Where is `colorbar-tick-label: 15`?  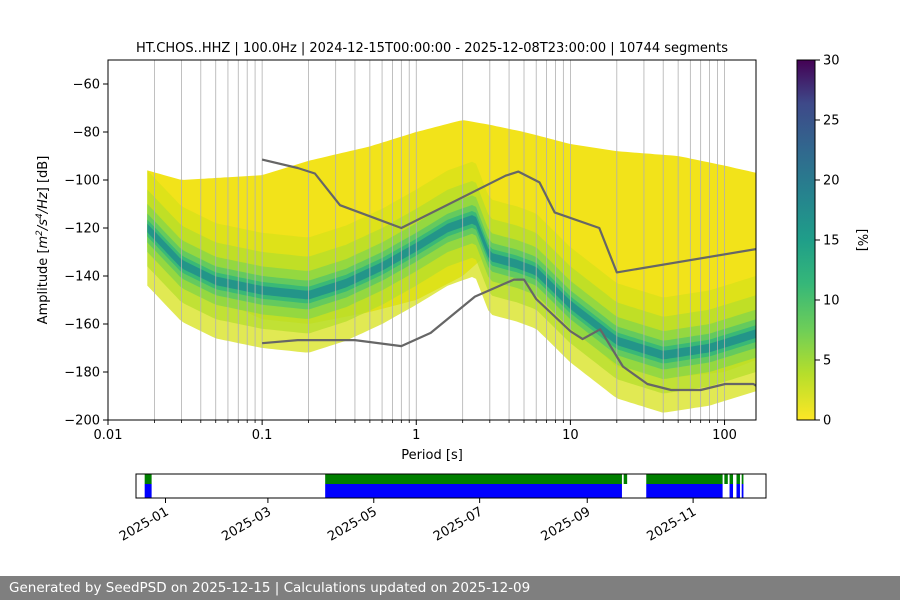 colorbar-tick-label: 15 is located at coordinates (831, 241).